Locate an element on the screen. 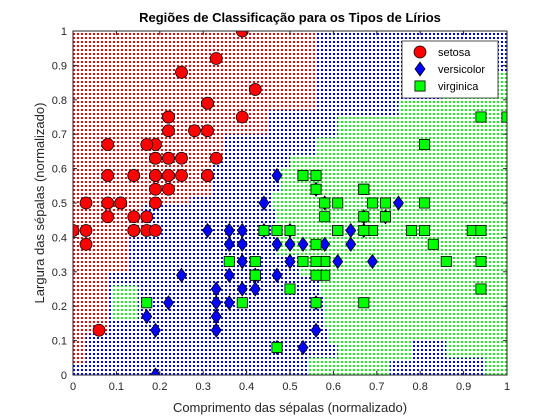  y-tick-label: 0.8 is located at coordinates (59, 101).